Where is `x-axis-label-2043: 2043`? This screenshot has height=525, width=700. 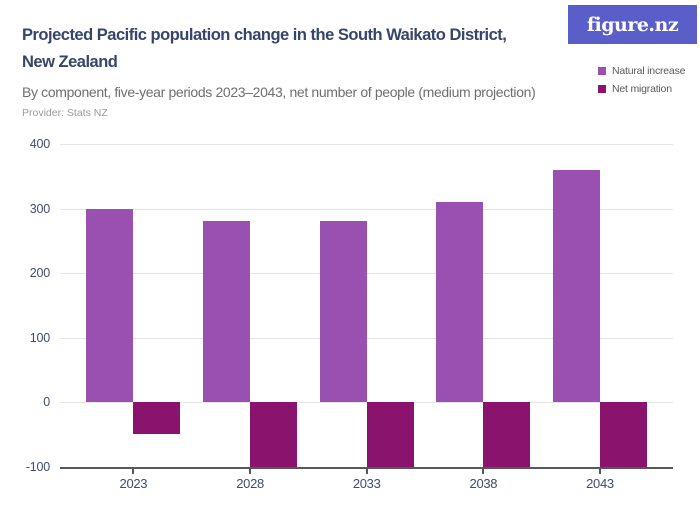
x-axis-label-2043: 2043 is located at coordinates (600, 483).